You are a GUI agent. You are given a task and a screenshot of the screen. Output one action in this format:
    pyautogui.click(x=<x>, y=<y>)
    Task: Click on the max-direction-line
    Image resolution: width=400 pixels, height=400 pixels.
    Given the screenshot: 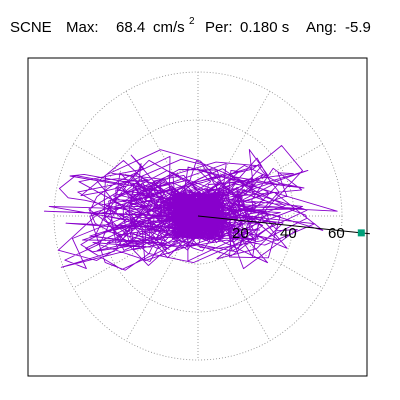 What is the action you would take?
    pyautogui.click(x=283, y=225)
    